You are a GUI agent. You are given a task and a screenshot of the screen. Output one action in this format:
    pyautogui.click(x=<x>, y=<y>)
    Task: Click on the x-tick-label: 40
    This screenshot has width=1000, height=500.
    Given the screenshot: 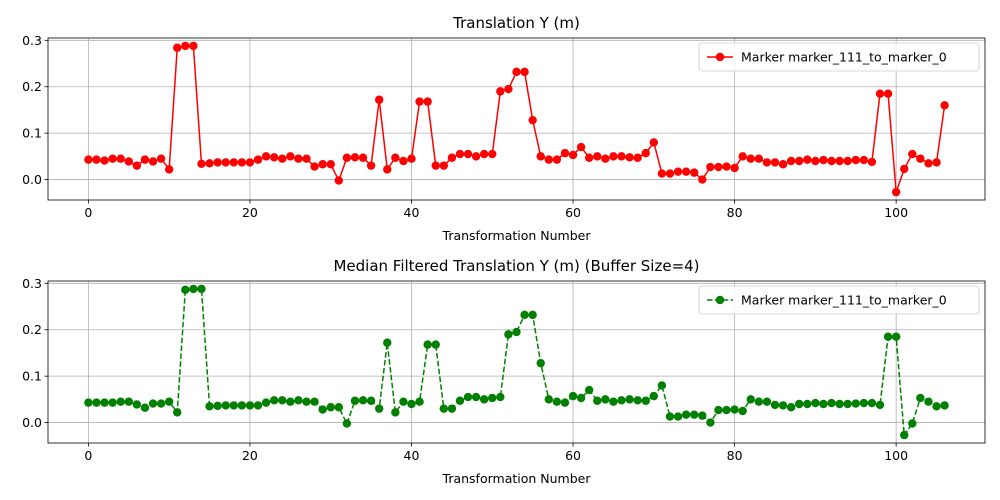 What is the action you would take?
    pyautogui.click(x=412, y=455)
    